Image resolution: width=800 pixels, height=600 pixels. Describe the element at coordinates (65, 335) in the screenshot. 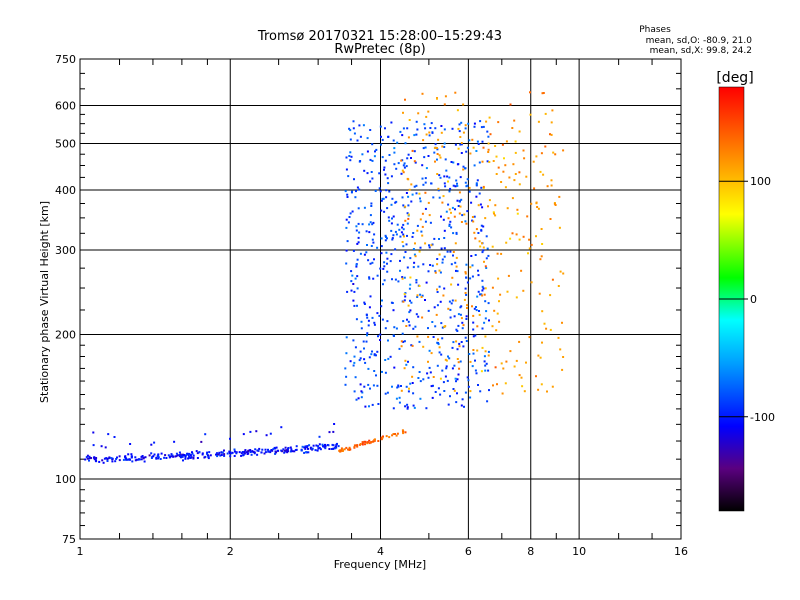

I see `y-tick-label: 200` at that location.